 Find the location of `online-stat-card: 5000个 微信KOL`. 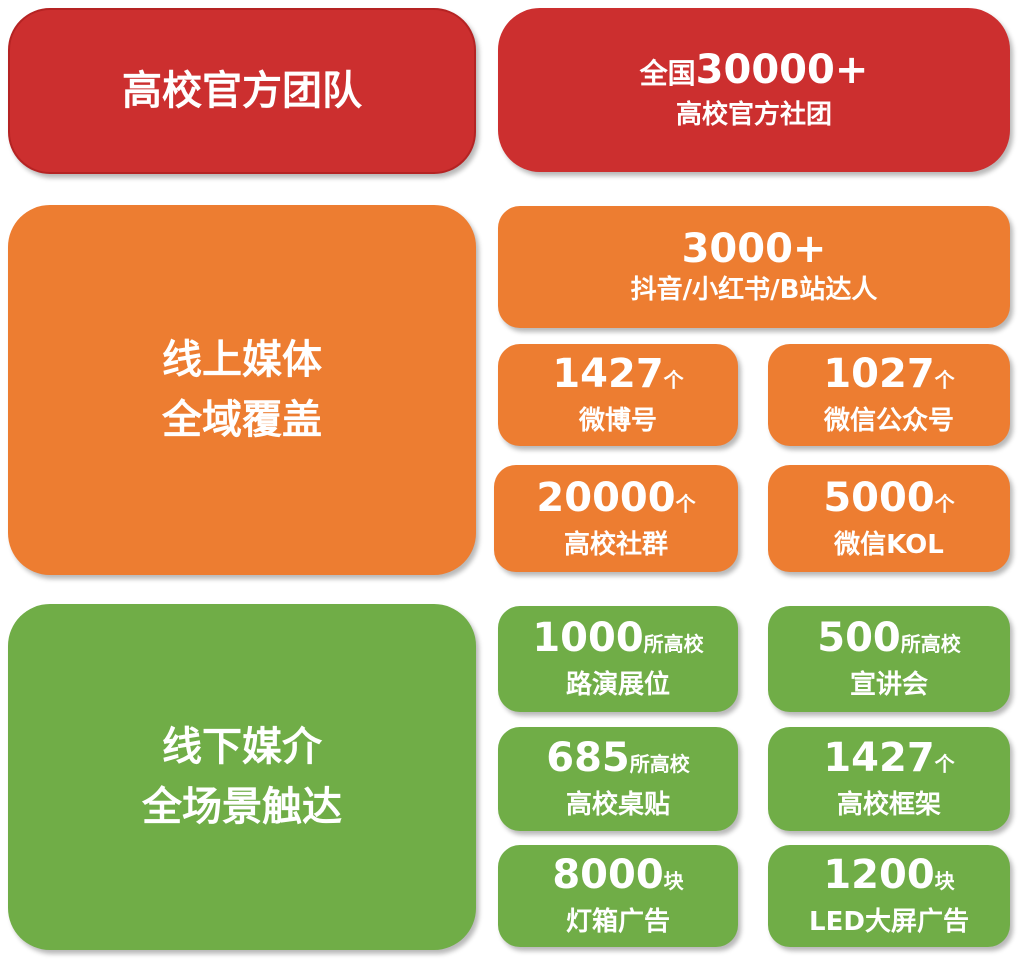

online-stat-card: 5000个 微信KOL is located at coordinates (889, 518).